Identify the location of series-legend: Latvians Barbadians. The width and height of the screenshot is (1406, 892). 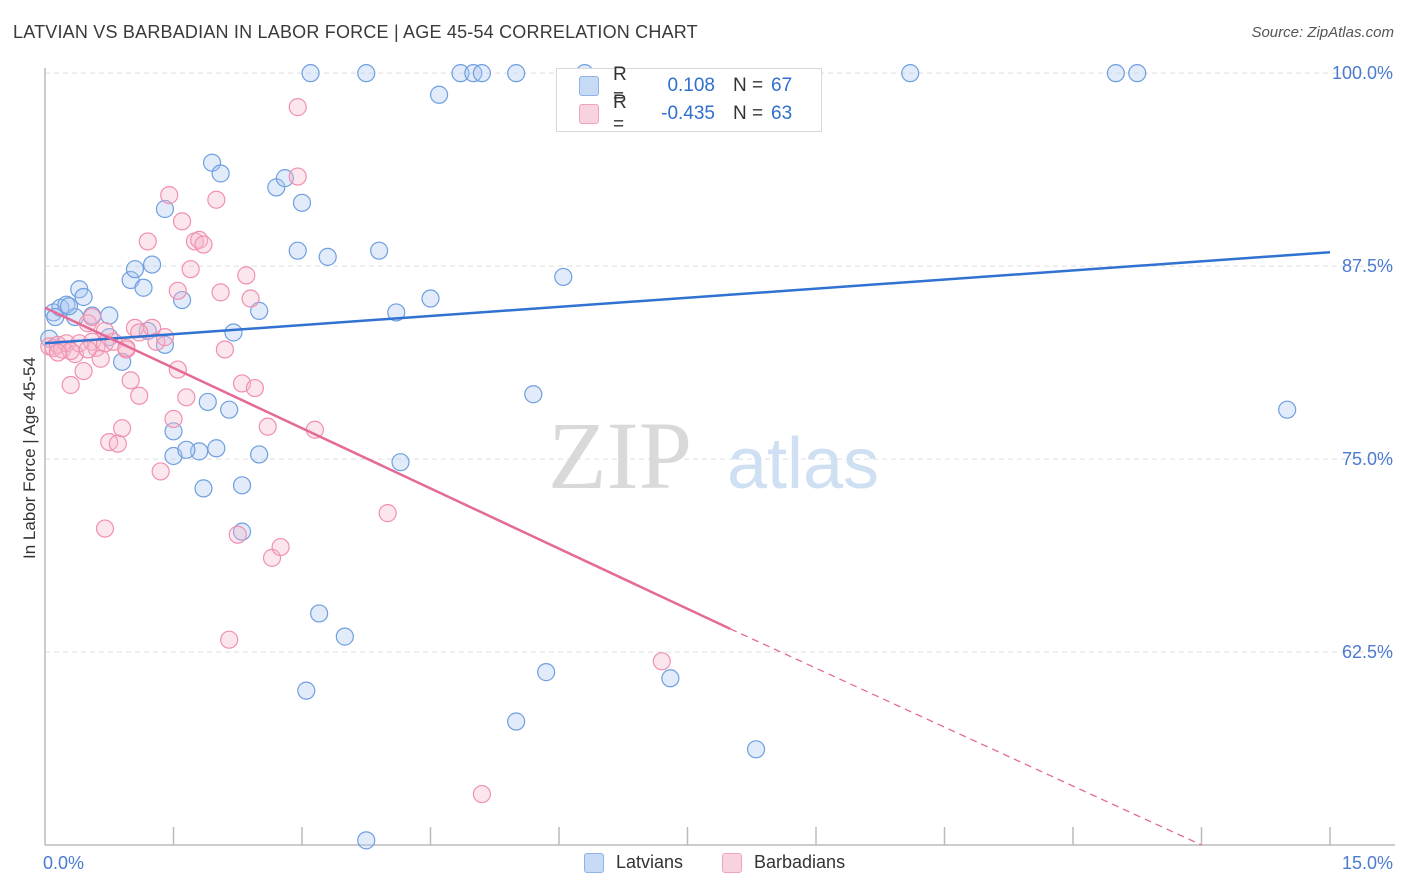
(703, 865).